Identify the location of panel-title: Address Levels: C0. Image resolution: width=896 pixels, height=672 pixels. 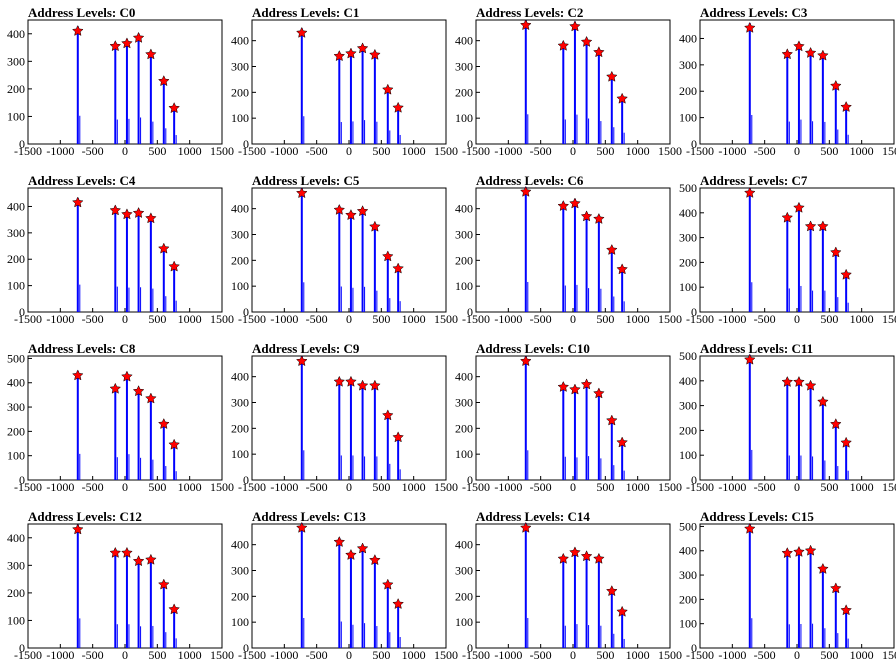
(82, 12).